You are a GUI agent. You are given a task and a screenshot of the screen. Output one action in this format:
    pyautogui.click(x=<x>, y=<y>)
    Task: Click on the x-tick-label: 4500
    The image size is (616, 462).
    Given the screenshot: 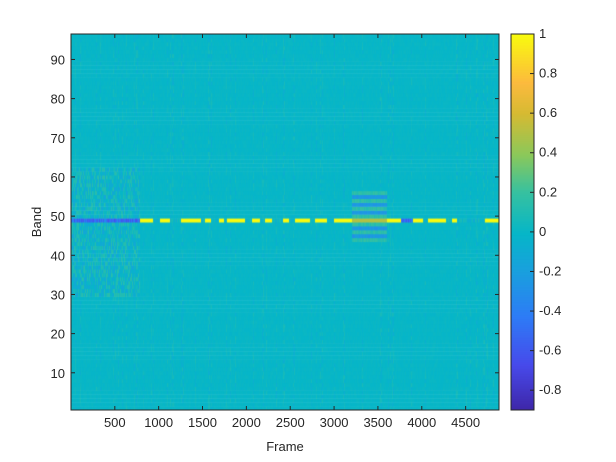 What is the action you would take?
    pyautogui.click(x=465, y=422)
    